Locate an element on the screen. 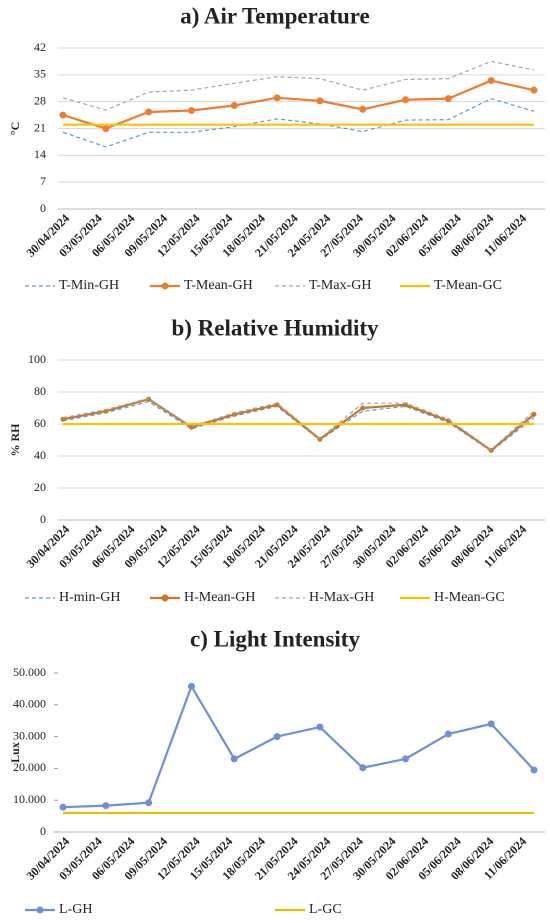 Image resolution: width=550 pixels, height=923 pixels. y-tick-label: 40 is located at coordinates (40, 455).